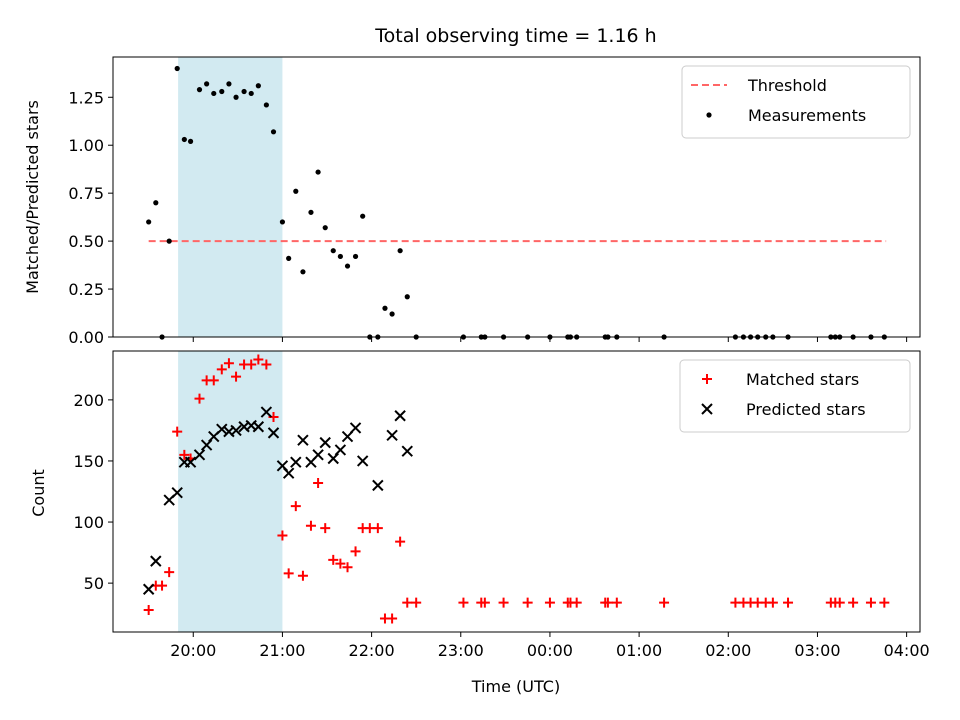  Describe the element at coordinates (88, 461) in the screenshot. I see `y-tick-label: 150` at that location.